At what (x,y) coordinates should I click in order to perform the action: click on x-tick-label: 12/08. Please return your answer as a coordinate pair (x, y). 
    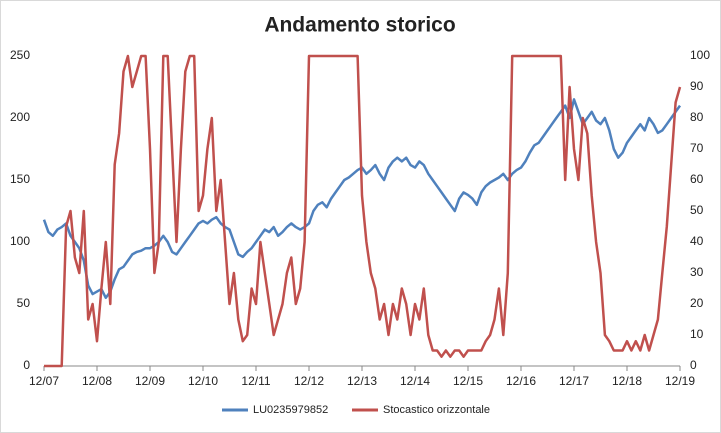
    Looking at the image, I should click on (97, 381).